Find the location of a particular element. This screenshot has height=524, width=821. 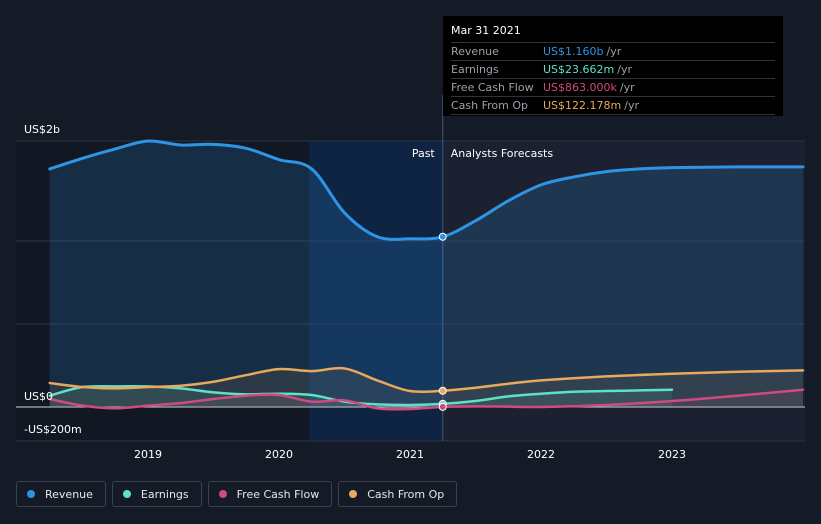

y-axis-label: US$0 is located at coordinates (38, 396).